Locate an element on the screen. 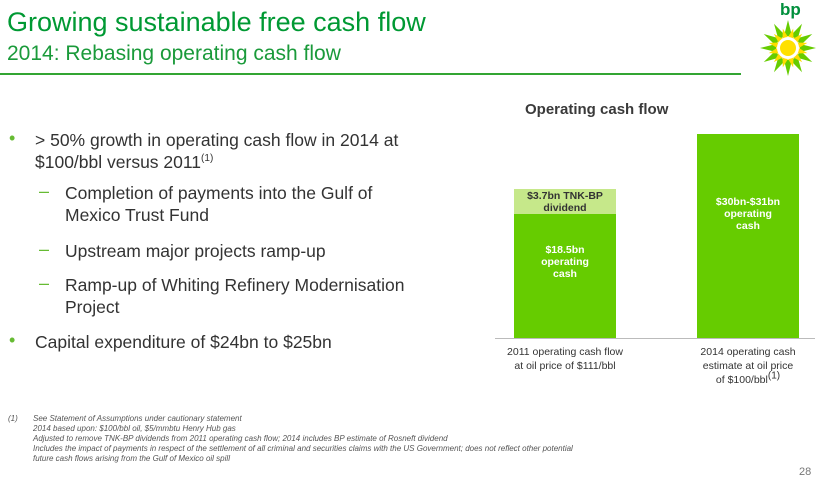 The height and width of the screenshot is (484, 824). page-subtitle: 2014: Rebasing operating cash flow is located at coordinates (174, 53).